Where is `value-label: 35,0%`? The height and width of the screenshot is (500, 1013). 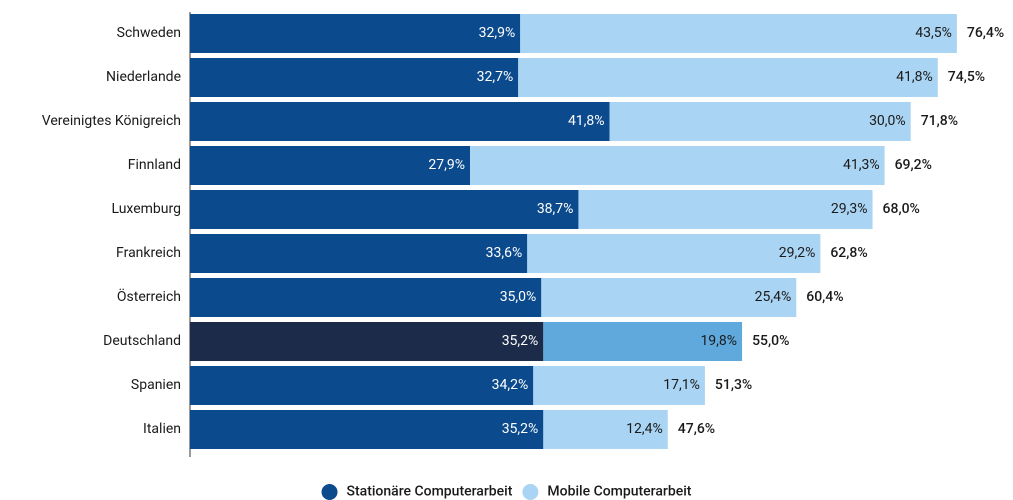 value-label: 35,0% is located at coordinates (518, 297).